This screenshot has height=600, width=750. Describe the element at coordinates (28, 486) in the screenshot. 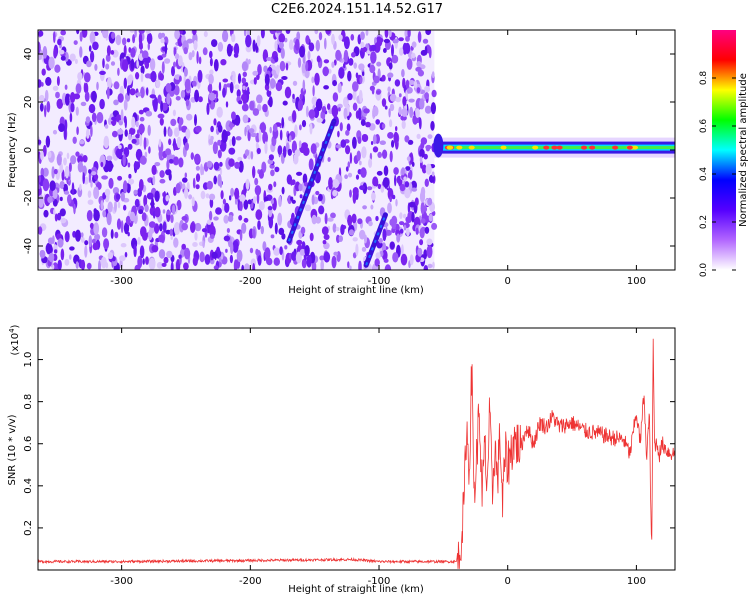

I see `snr-y-tick-label: 0.4` at that location.